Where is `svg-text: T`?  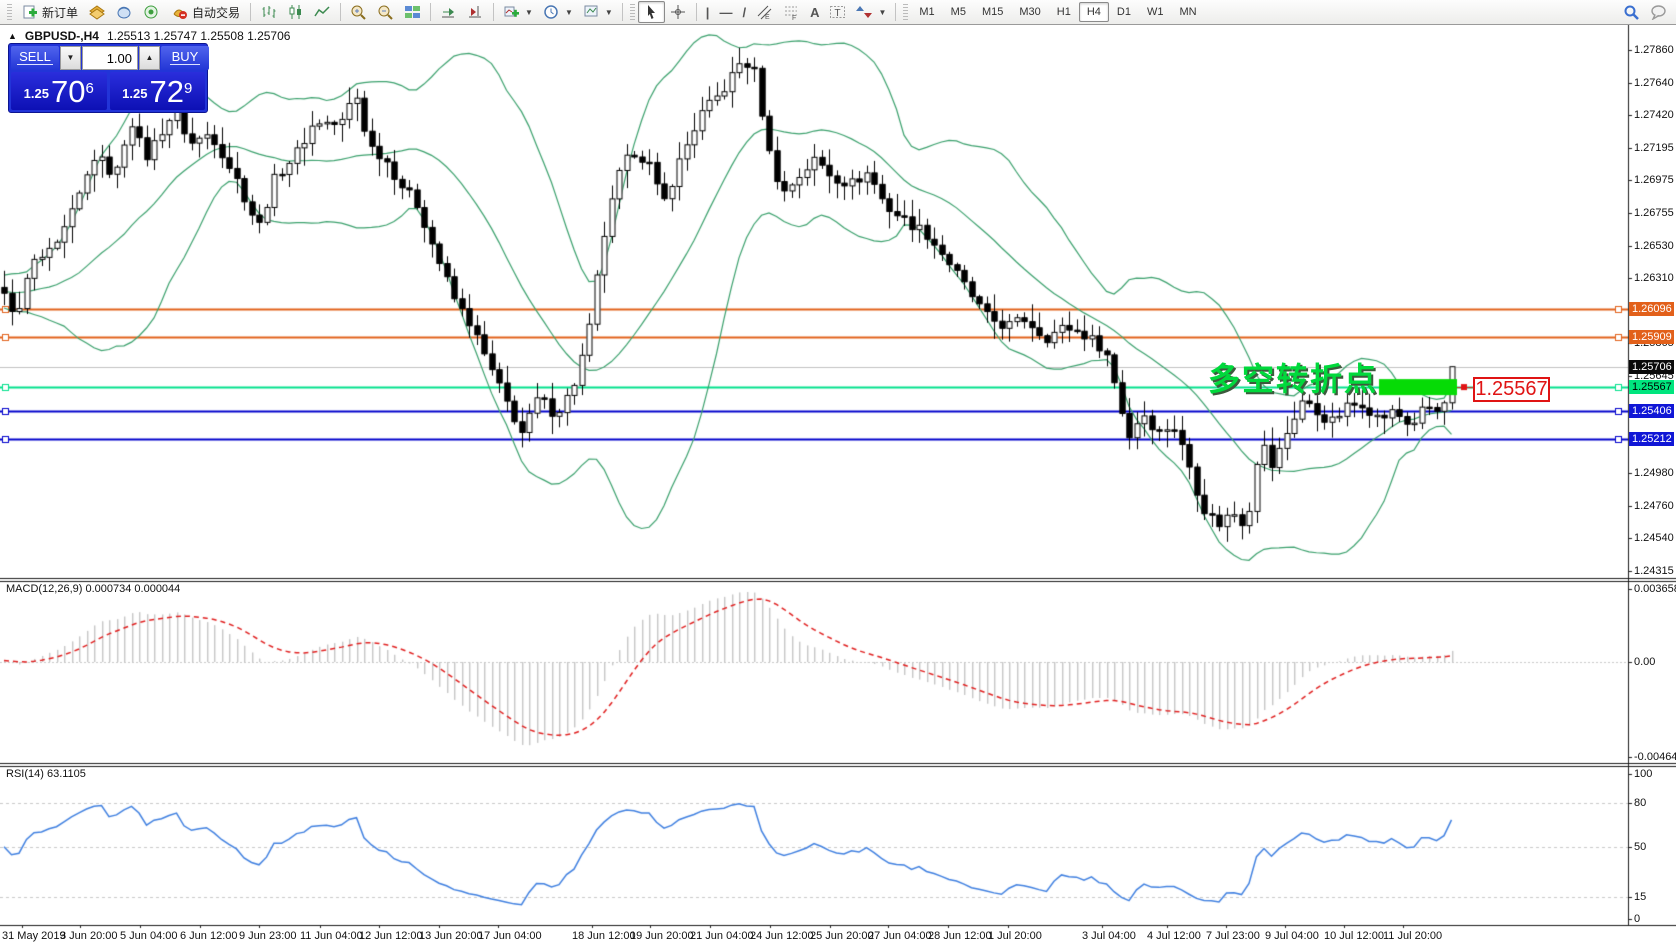 svg-text: T is located at coordinates (838, 13).